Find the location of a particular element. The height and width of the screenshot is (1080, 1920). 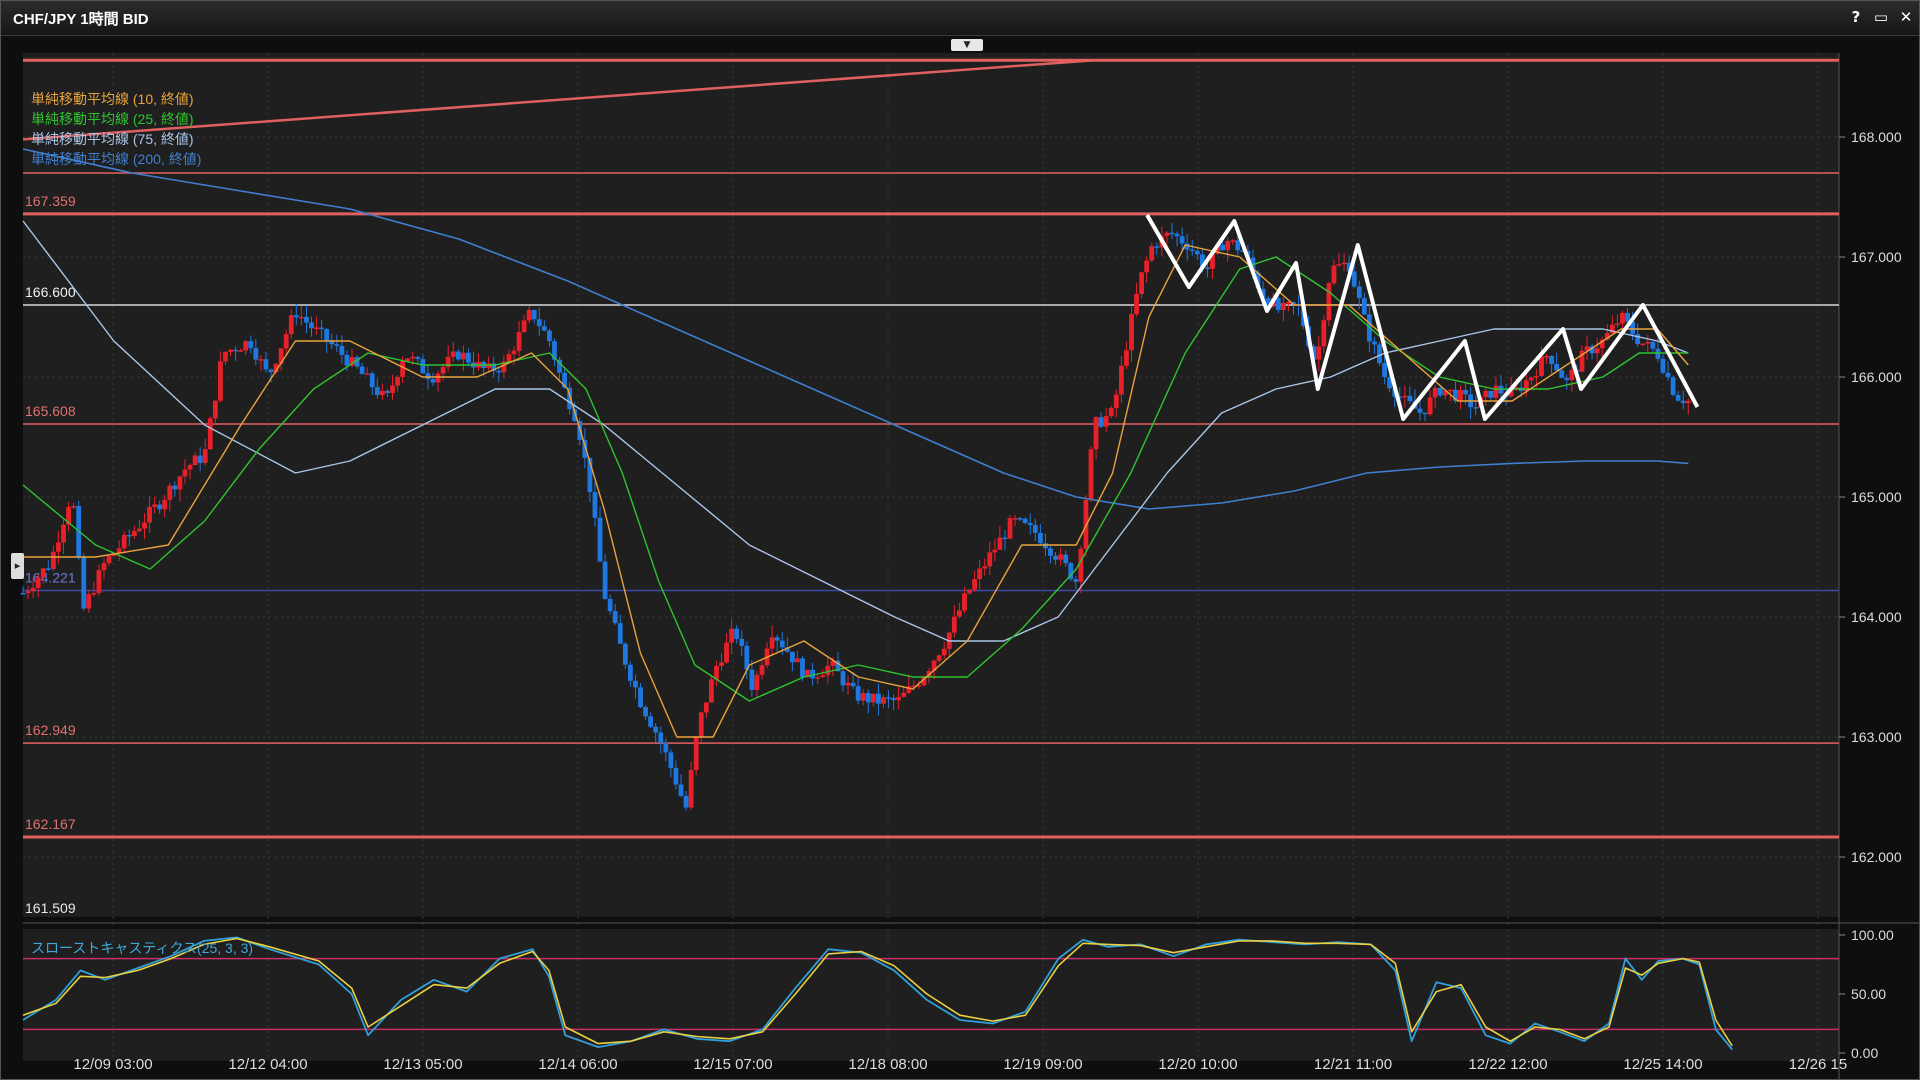

x-tick-label: 12/22 12:00 is located at coordinates (1507, 1064).